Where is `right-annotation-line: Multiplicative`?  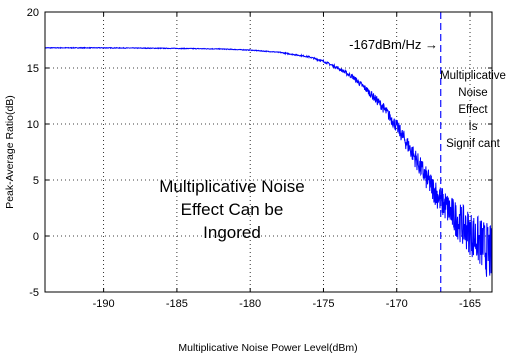 right-annotation-line: Multiplicative is located at coordinates (473, 76).